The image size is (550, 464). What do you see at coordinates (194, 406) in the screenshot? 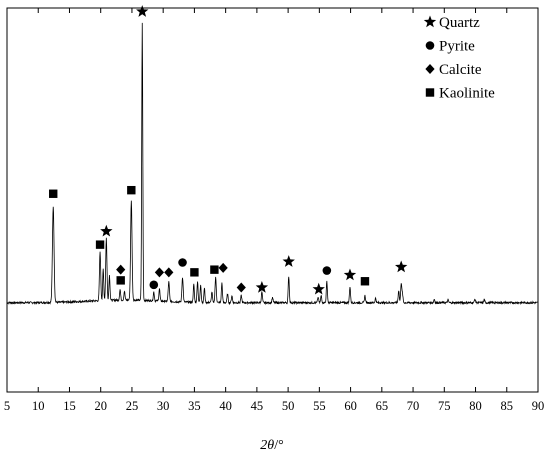
I see `x-tick-label: 35` at bounding box center [194, 406].